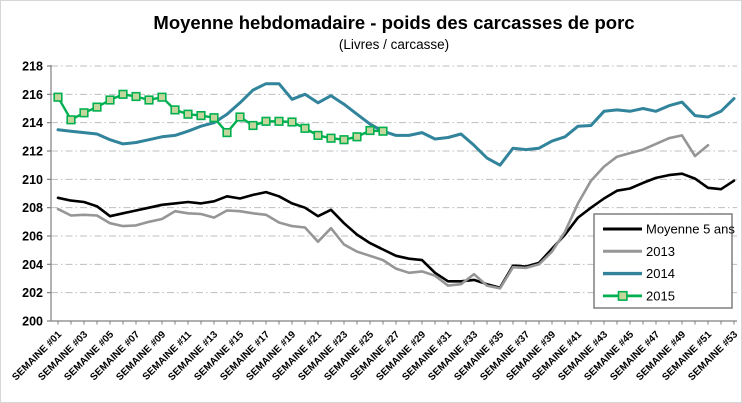  Describe the element at coordinates (32, 237) in the screenshot. I see `y-axis-label: 206` at that location.